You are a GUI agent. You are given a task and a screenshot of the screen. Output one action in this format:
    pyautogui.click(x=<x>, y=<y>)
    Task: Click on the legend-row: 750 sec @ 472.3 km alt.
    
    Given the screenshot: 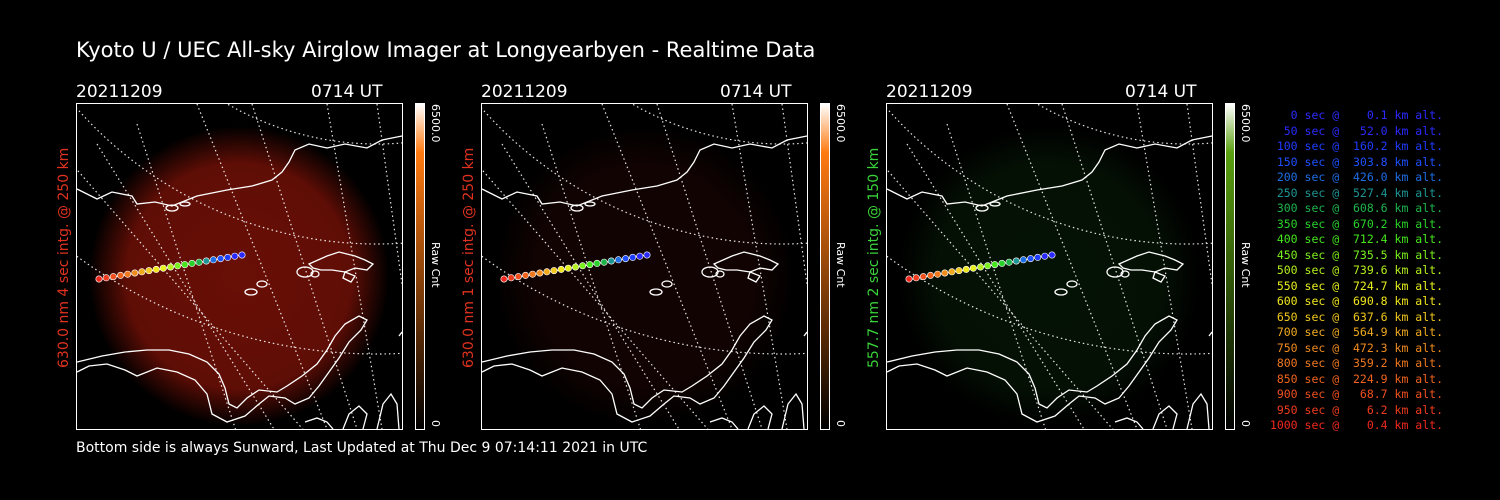 What is the action you would take?
    pyautogui.click(x=1359, y=347)
    